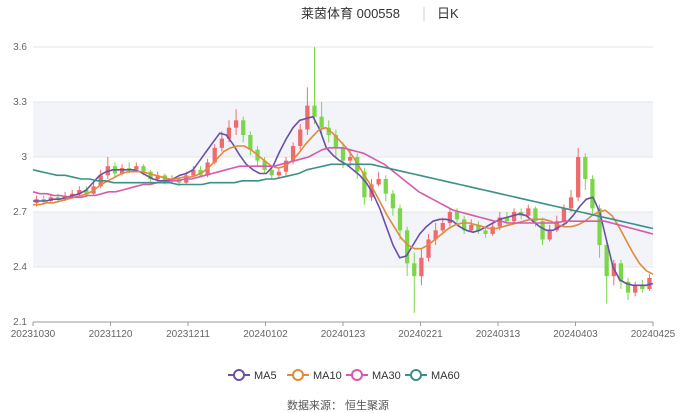  Describe the element at coordinates (265, 334) in the screenshot. I see `x-tick-label: 20240102` at that location.